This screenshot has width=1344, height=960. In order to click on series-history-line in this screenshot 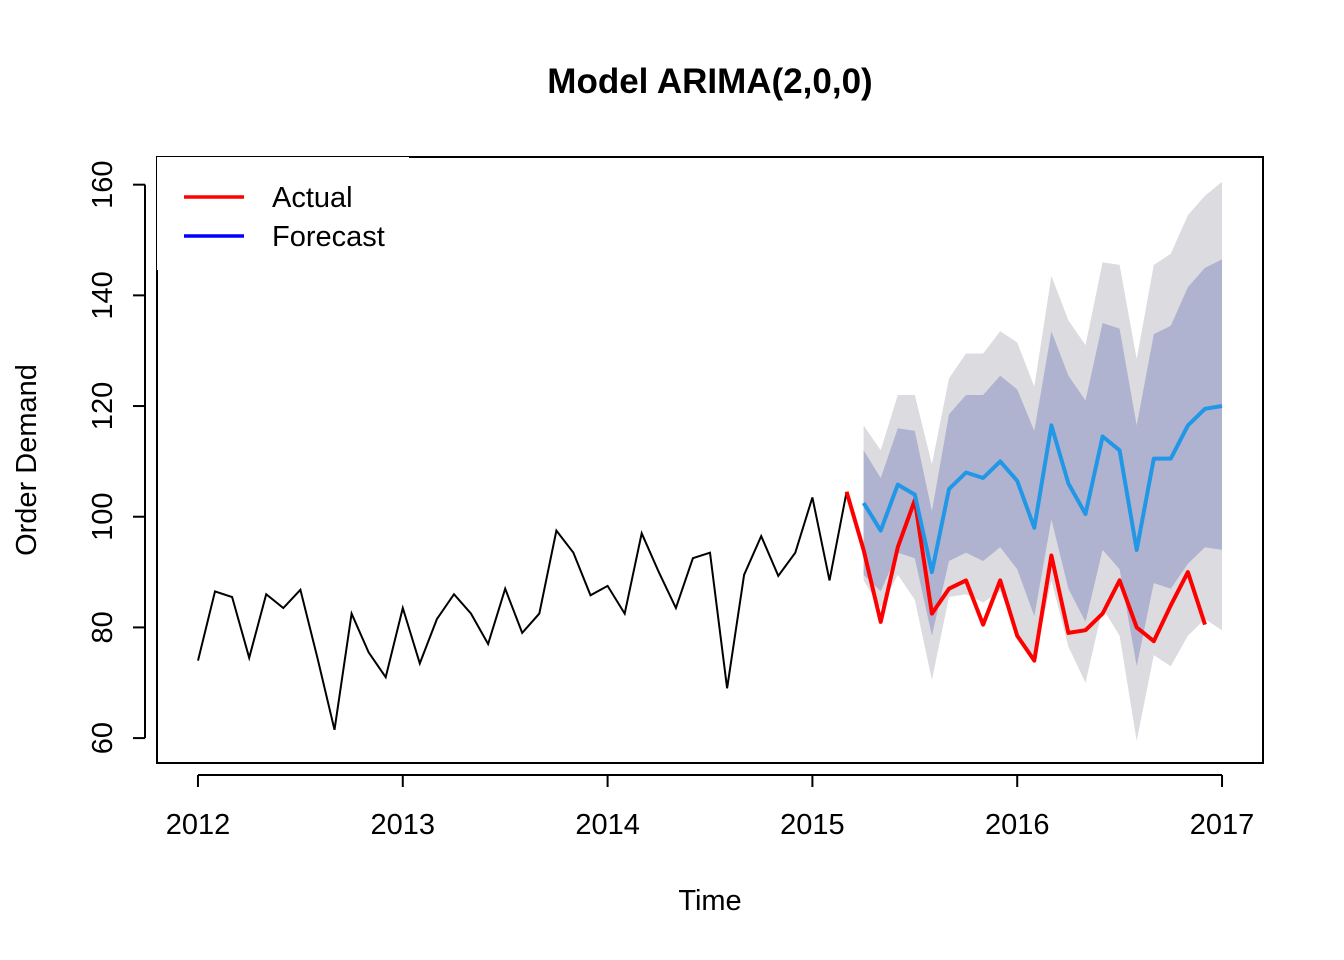, I will do `click(522, 611)`.